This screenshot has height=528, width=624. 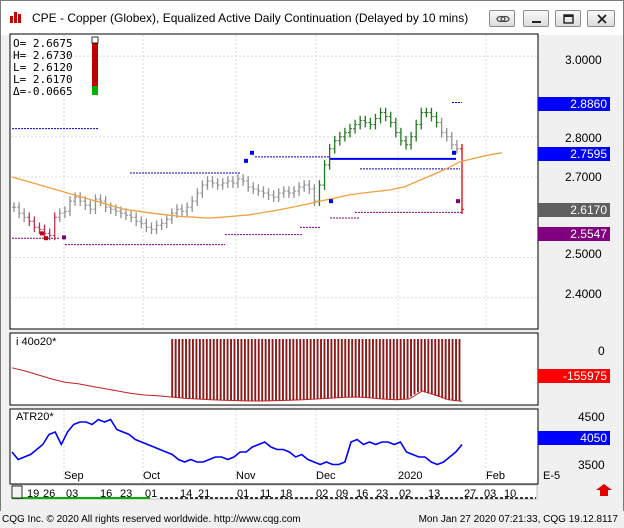 I want to click on maximize-button, so click(x=568, y=18).